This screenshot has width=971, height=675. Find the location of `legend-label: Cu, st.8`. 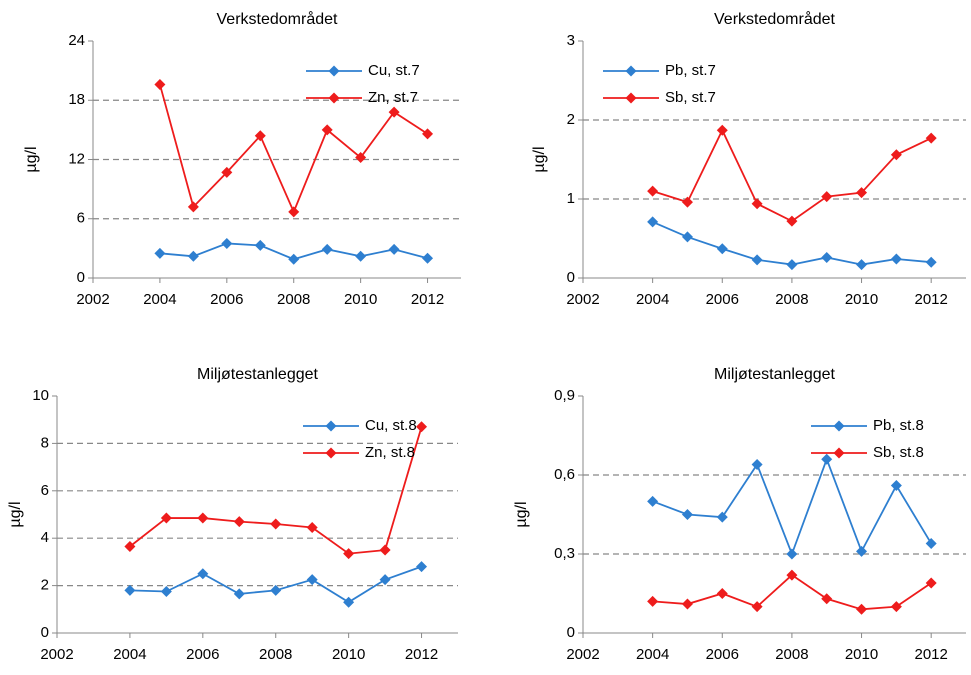

legend-label: Cu, st.8 is located at coordinates (391, 425).